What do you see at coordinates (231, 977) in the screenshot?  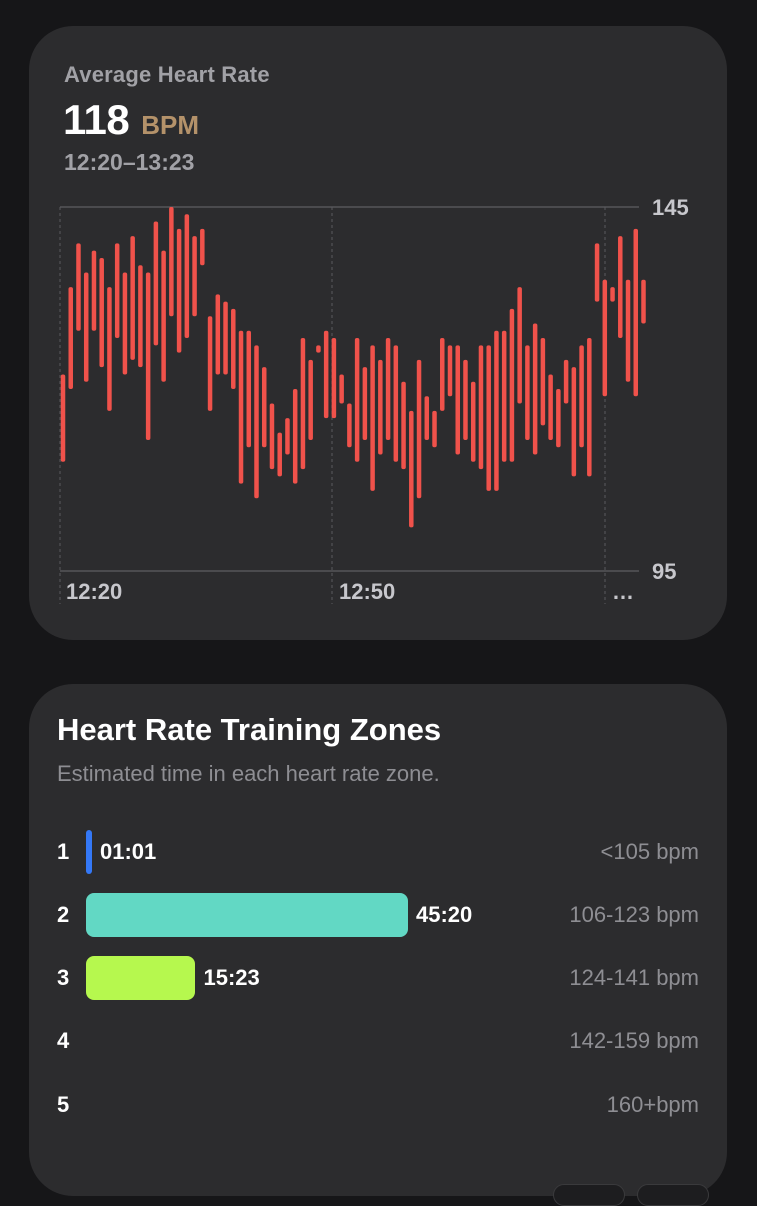 I see `zone-time: 15:23` at bounding box center [231, 977].